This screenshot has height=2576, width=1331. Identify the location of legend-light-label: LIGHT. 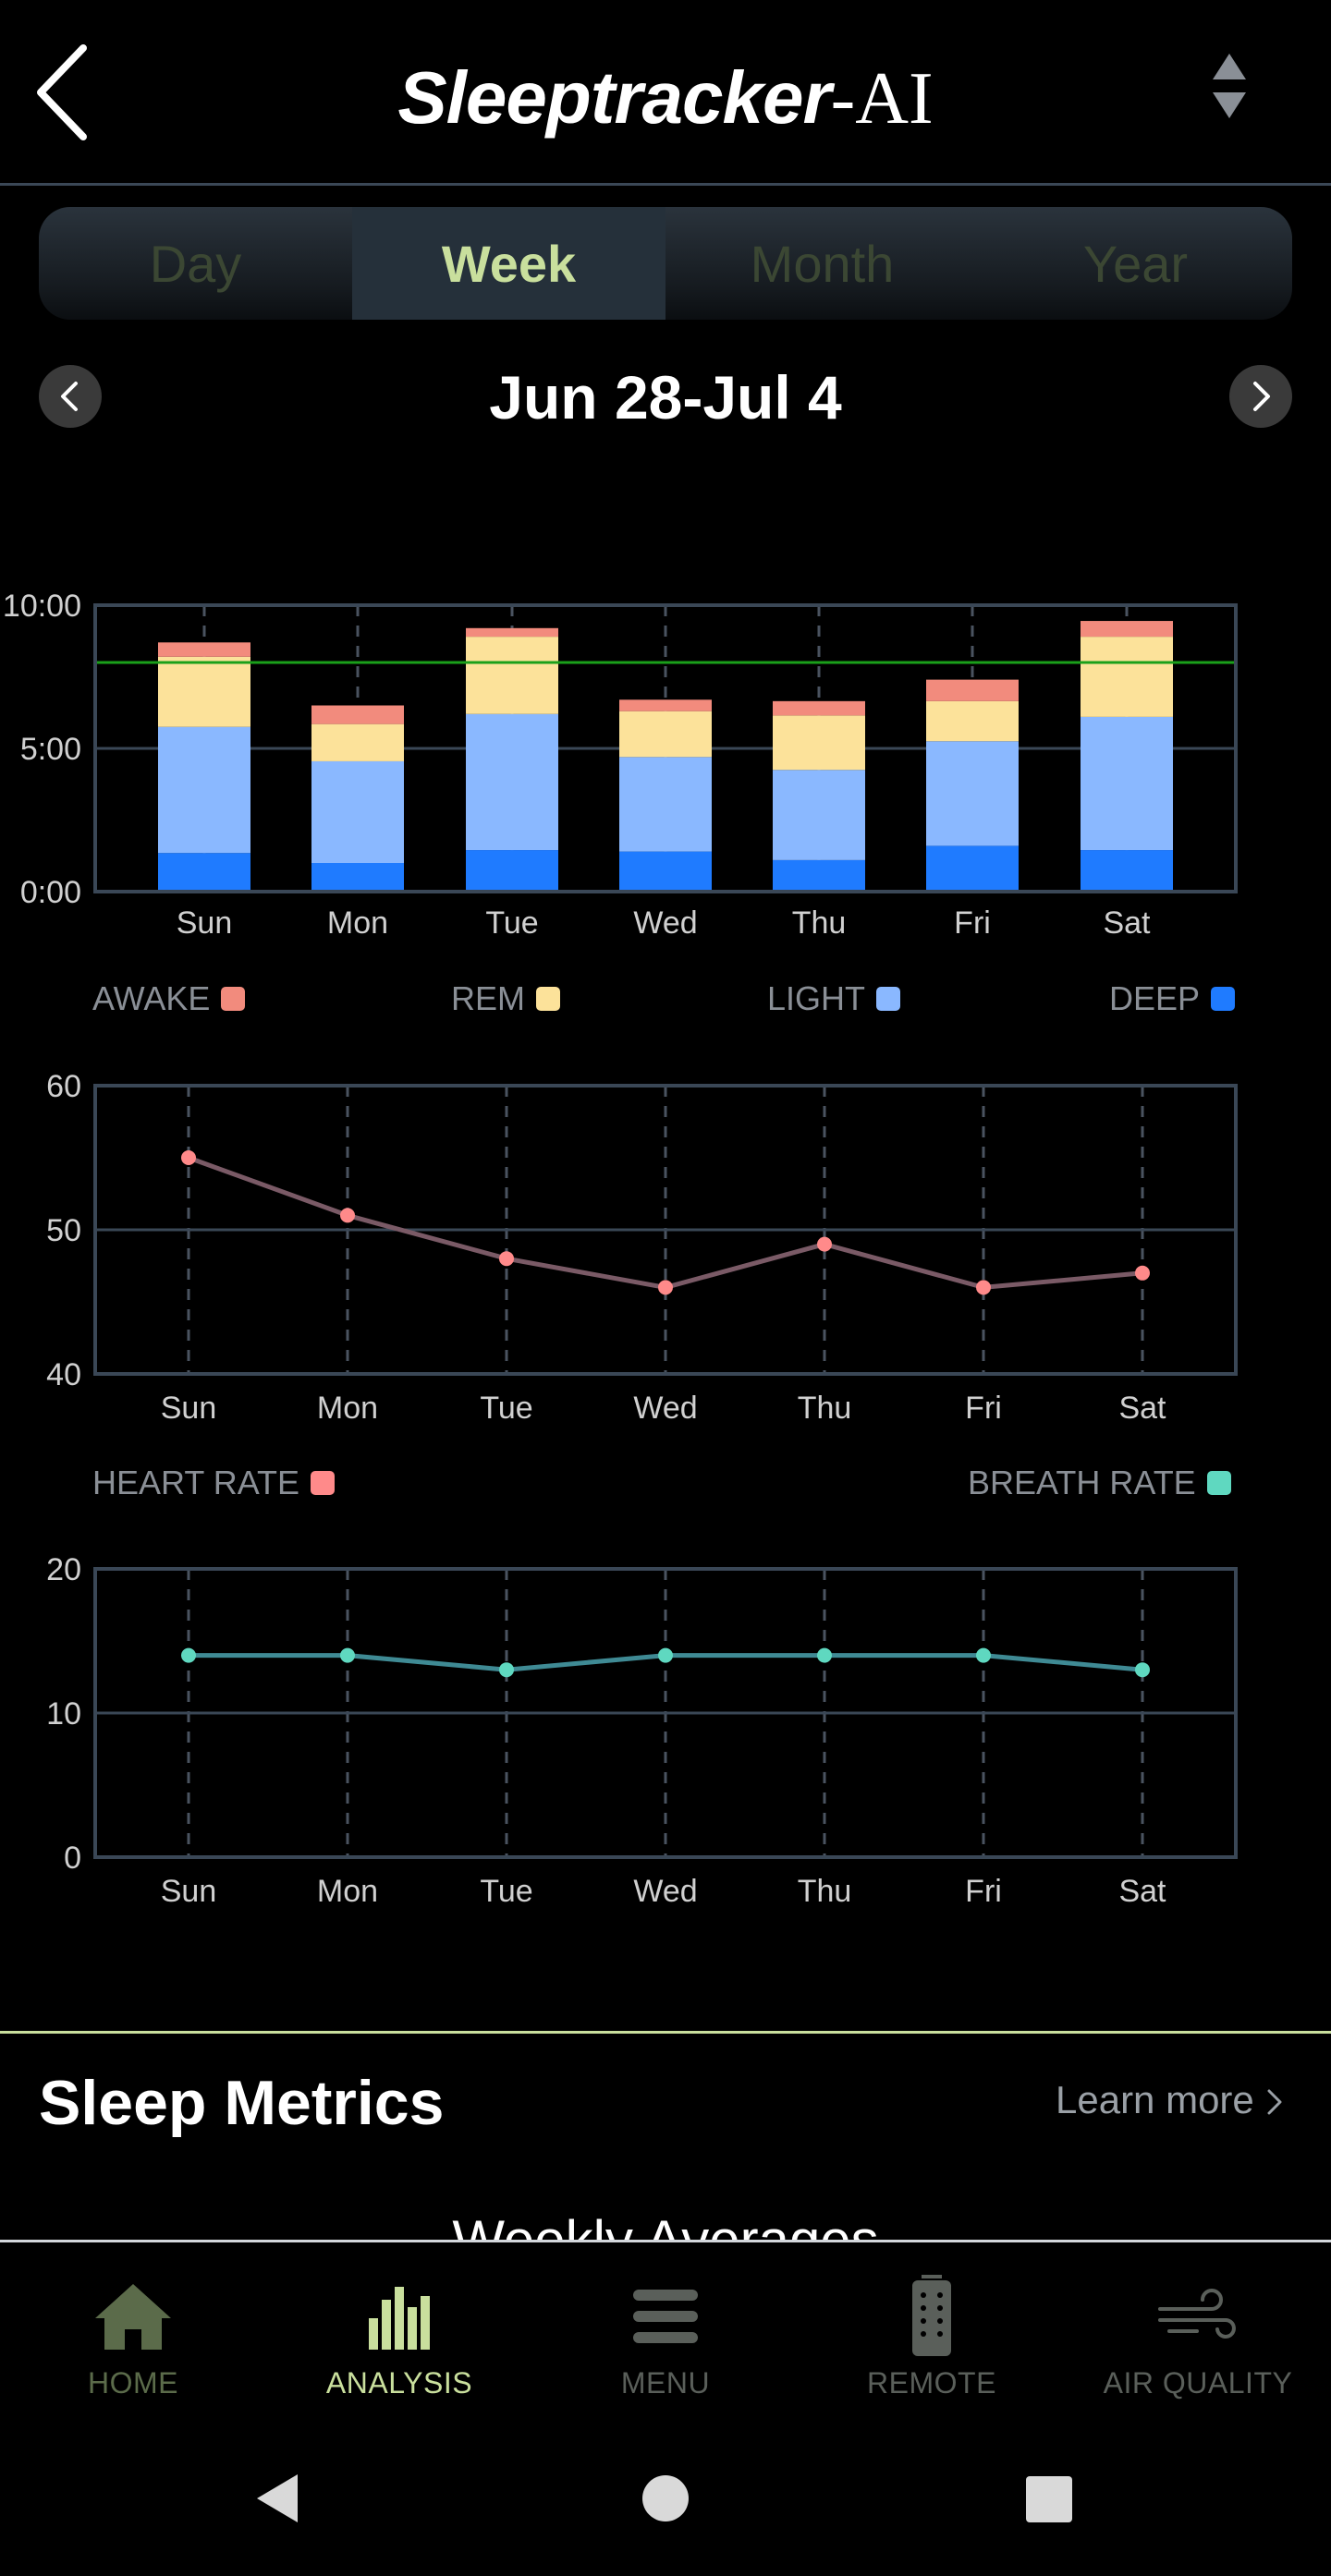
(816, 998).